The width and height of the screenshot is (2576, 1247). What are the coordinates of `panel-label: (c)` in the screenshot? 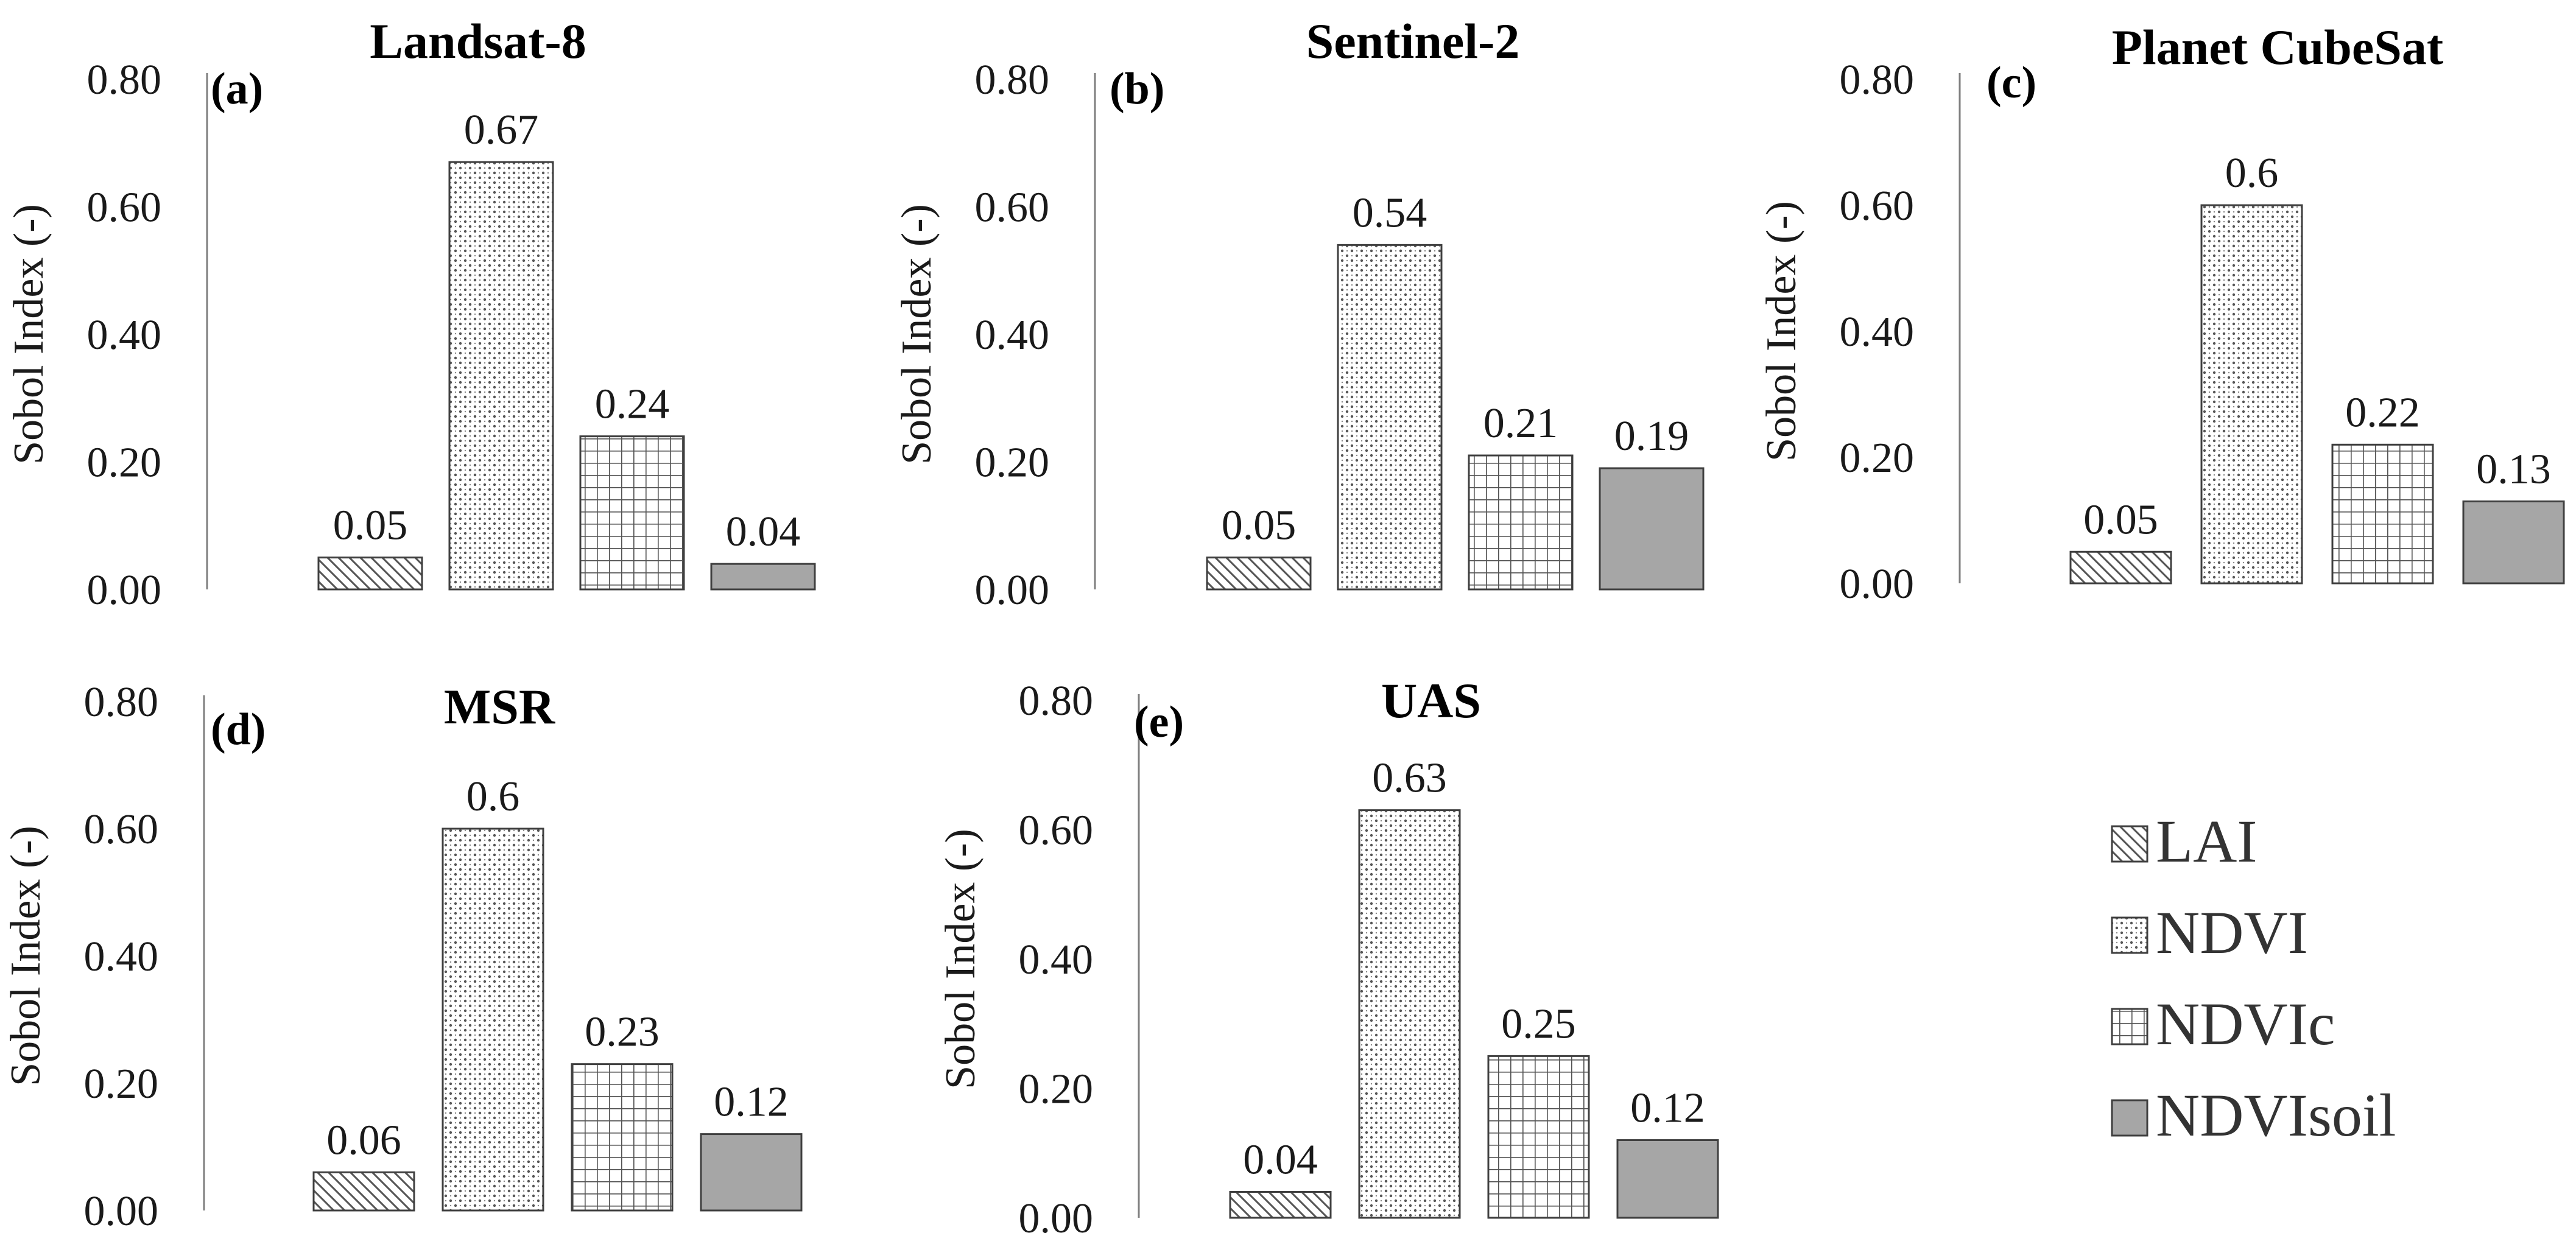 It's located at (2011, 83).